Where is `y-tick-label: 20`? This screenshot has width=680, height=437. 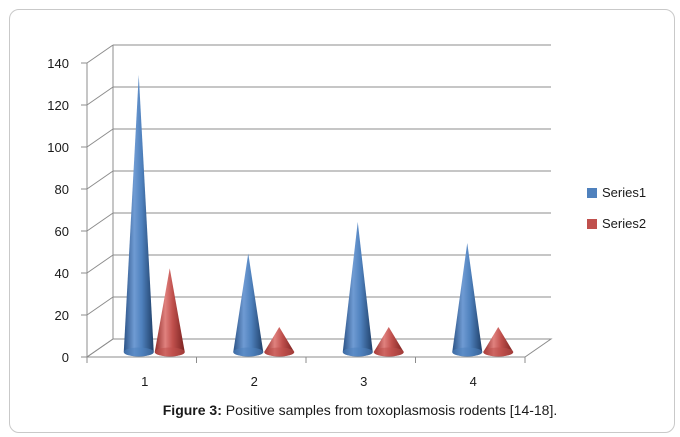
y-tick-label: 20 is located at coordinates (62, 315).